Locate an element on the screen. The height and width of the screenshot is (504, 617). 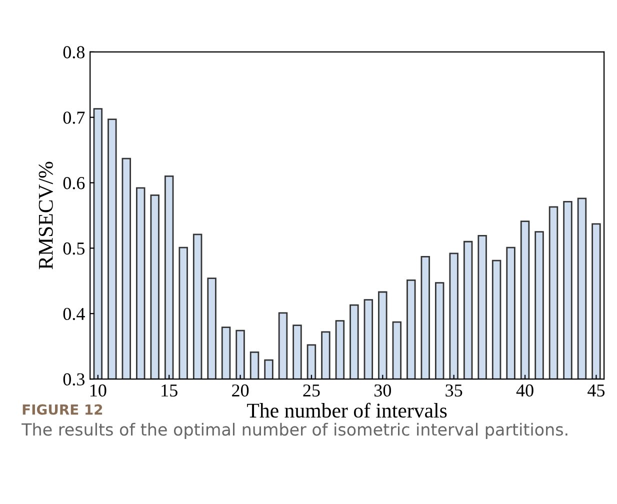
x-tick-label: 20 is located at coordinates (240, 390).